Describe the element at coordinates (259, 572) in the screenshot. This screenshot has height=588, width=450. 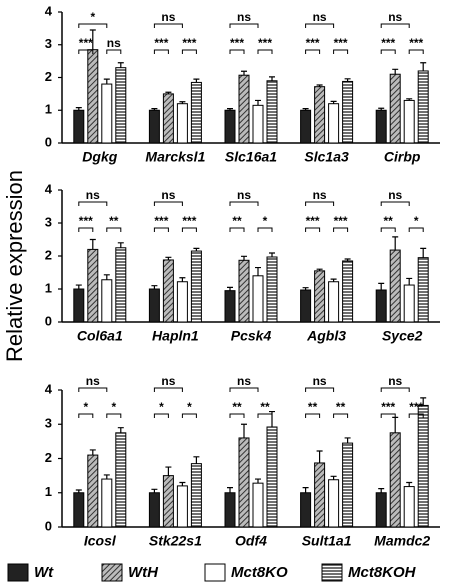
I see `legend-label: Mct8KO` at that location.